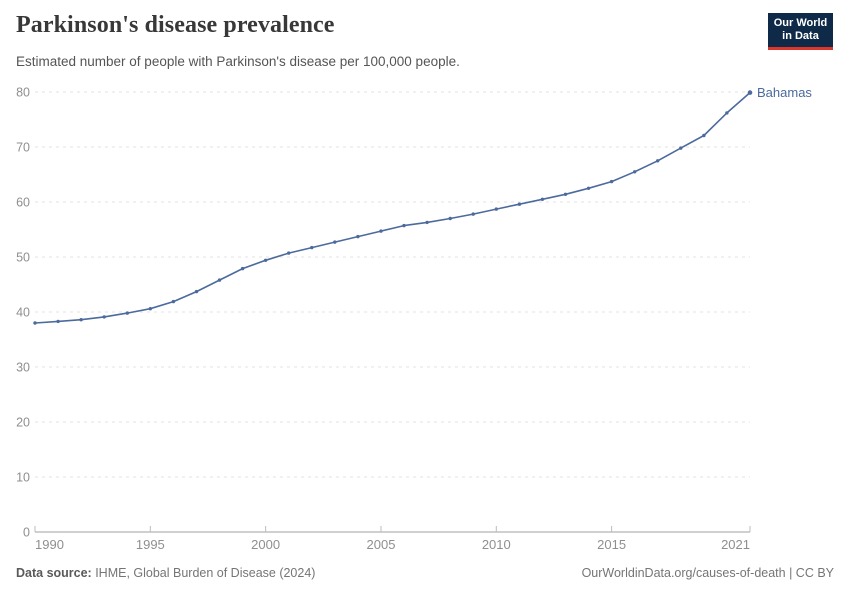 The image size is (850, 600). Describe the element at coordinates (800, 23) in the screenshot. I see `owid-logo-line1: Our World` at that location.